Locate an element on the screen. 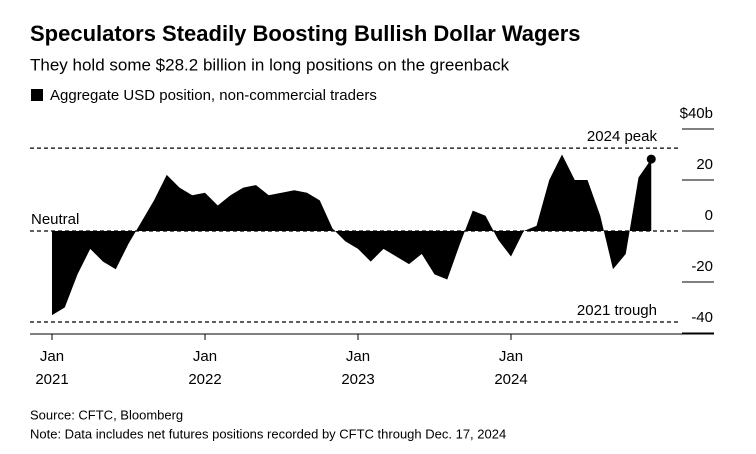 The height and width of the screenshot is (454, 756). y-tick-label: -20 is located at coordinates (702, 266).